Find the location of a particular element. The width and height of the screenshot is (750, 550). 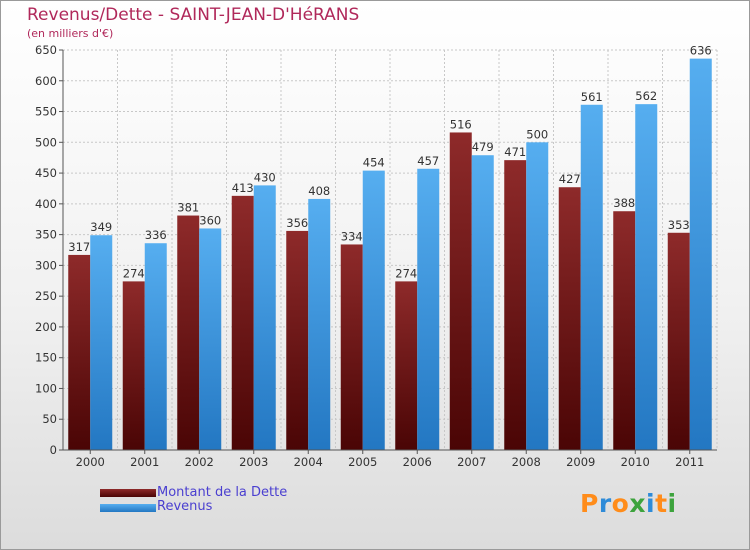

legend-swatch-revenue is located at coordinates (128, 508).